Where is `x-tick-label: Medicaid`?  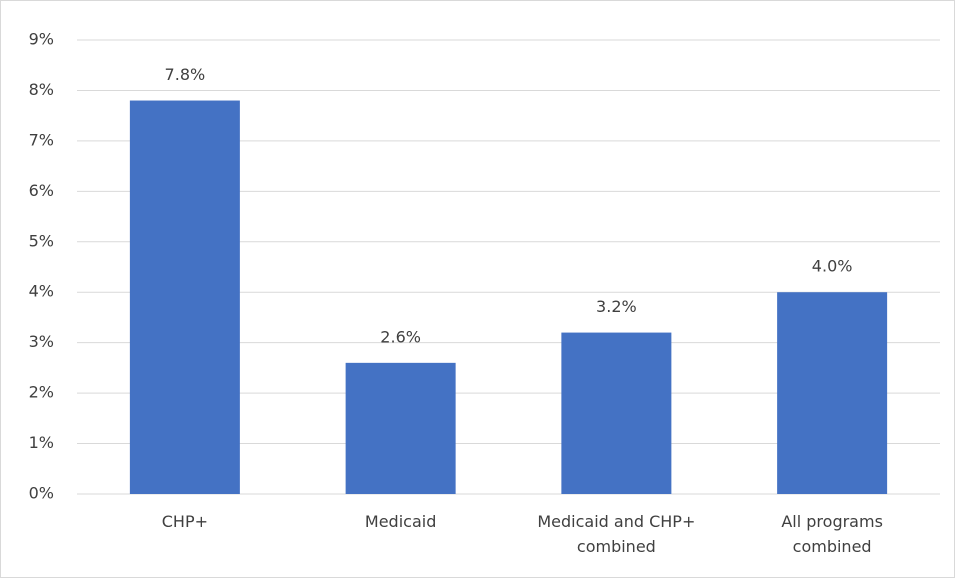
x-tick-label: Medicaid is located at coordinates (400, 521).